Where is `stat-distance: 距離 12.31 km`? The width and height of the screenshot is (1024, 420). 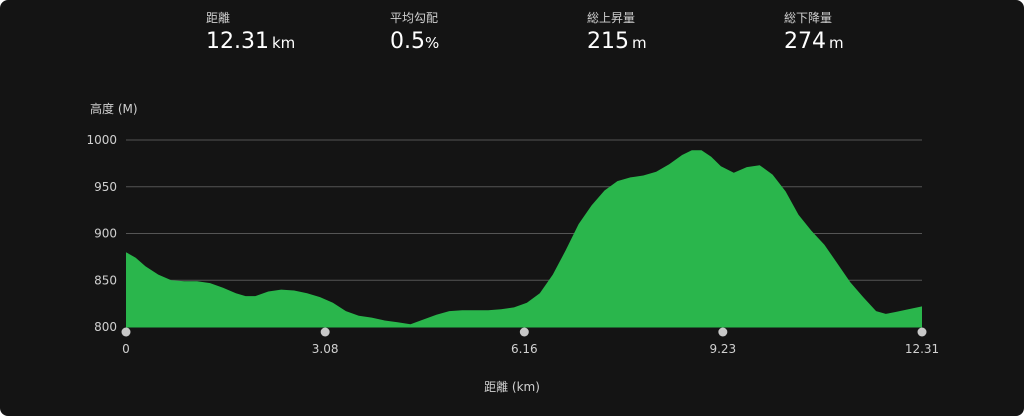
stat-distance: 距離 12.31 km is located at coordinates (250, 33).